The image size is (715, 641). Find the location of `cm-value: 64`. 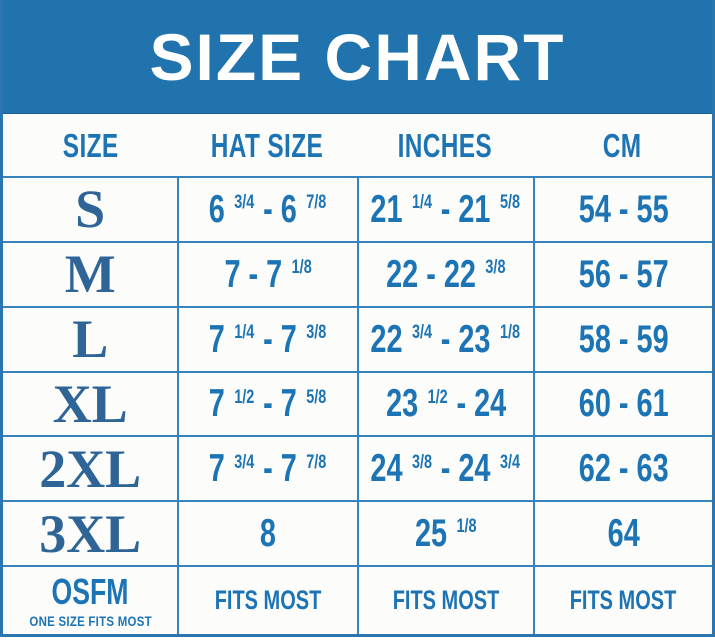

cm-value: 64 is located at coordinates (623, 534).